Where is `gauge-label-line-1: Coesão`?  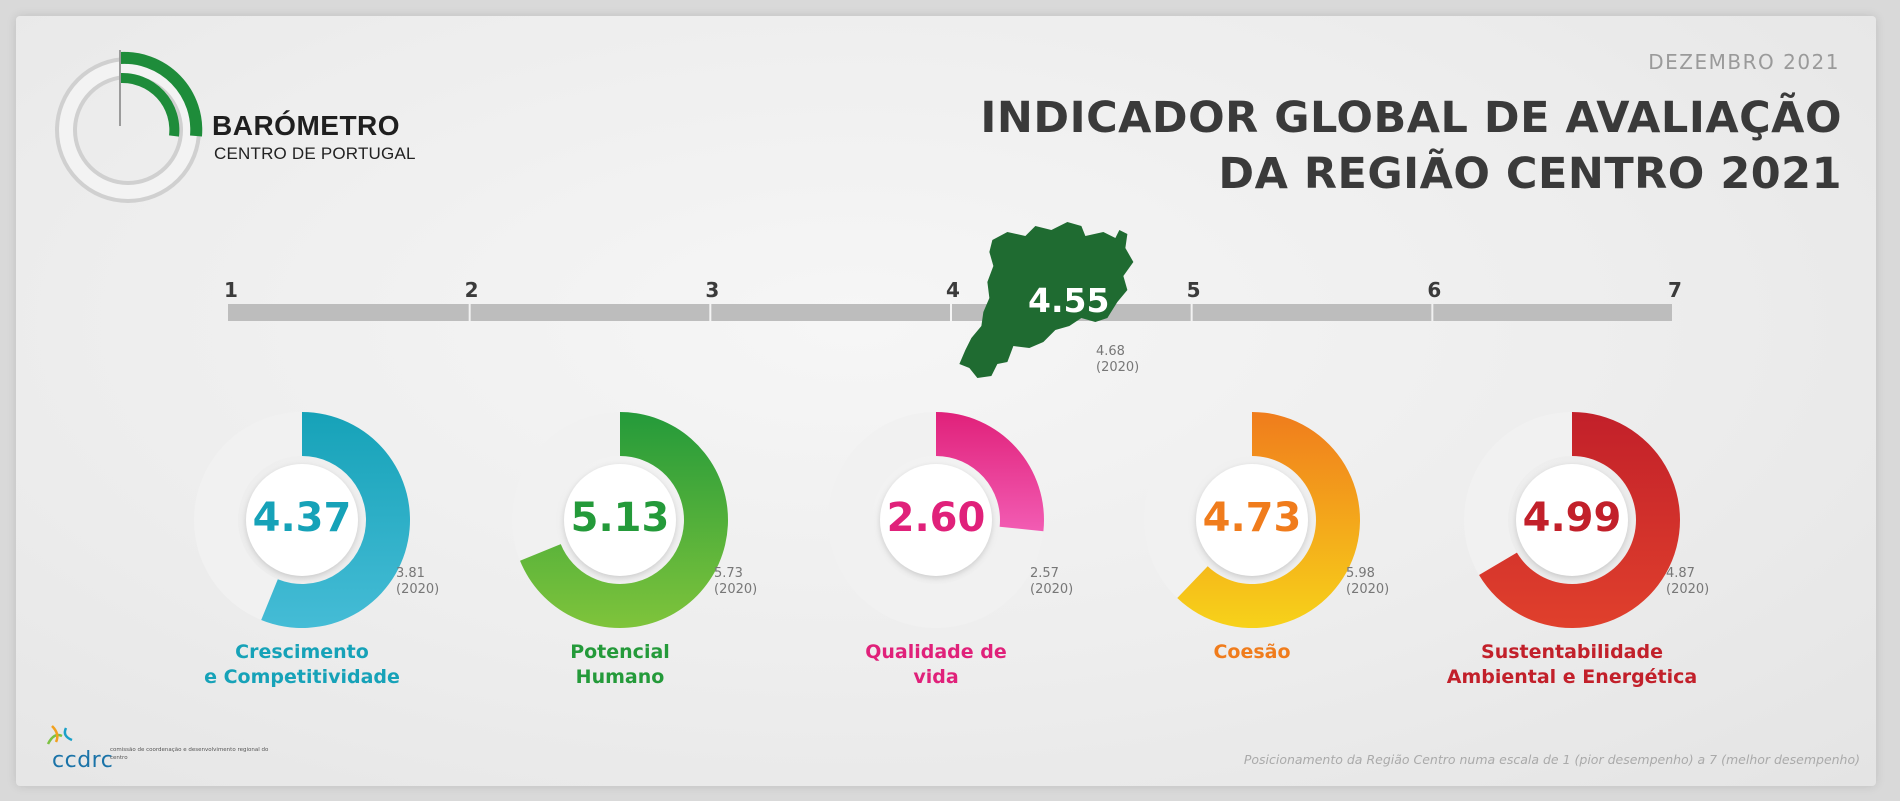
gauge-label-line-1: Coesão is located at coordinates (1252, 652).